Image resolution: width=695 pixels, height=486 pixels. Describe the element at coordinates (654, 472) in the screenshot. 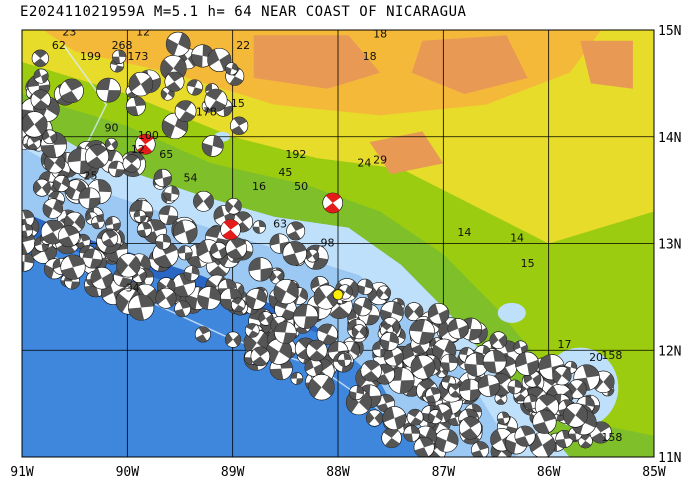

I see `longitude-tick-label: 85W` at that location.